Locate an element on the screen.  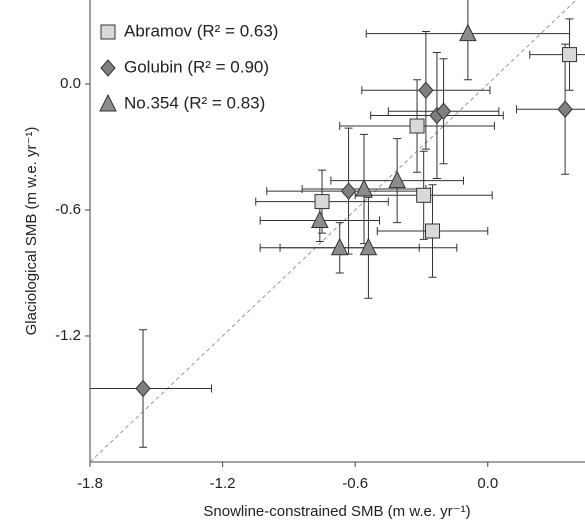
x-tick-label: -0.6 is located at coordinates (355, 483).